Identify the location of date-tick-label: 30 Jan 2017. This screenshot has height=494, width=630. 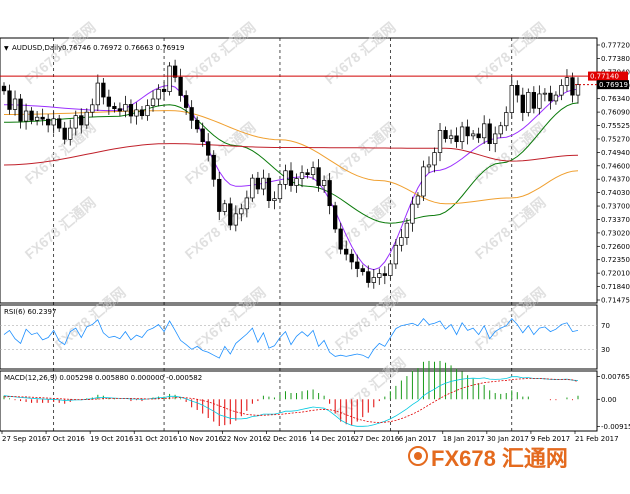
(508, 439).